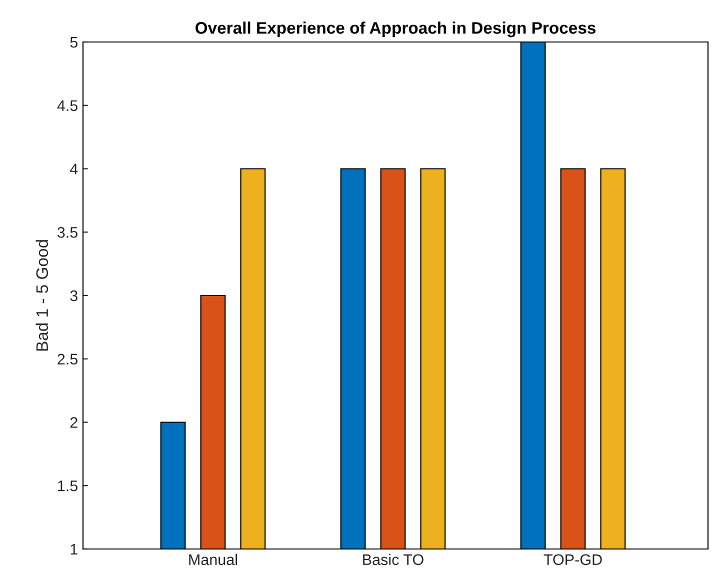 This screenshot has width=713, height=582. I want to click on y-axis-title: Bad 1 - 5 Good, so click(42, 295).